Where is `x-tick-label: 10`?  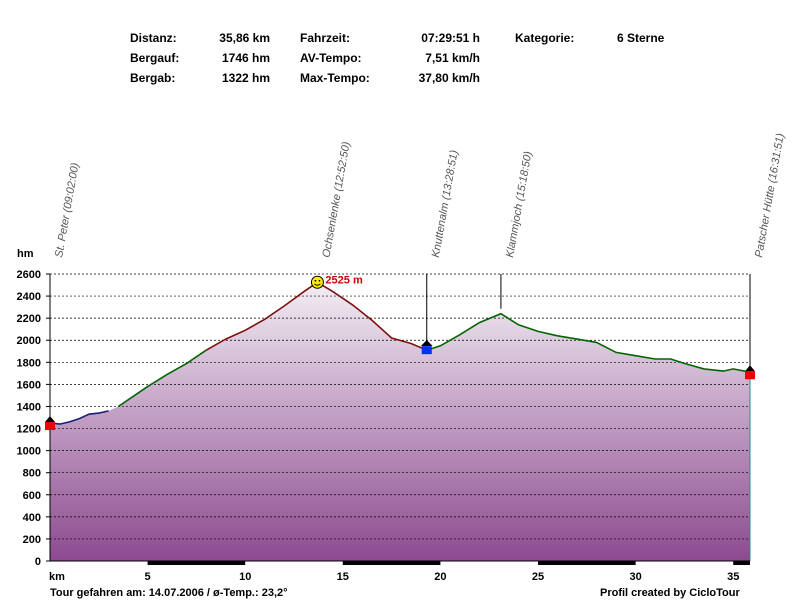 x-tick-label: 10 is located at coordinates (245, 577).